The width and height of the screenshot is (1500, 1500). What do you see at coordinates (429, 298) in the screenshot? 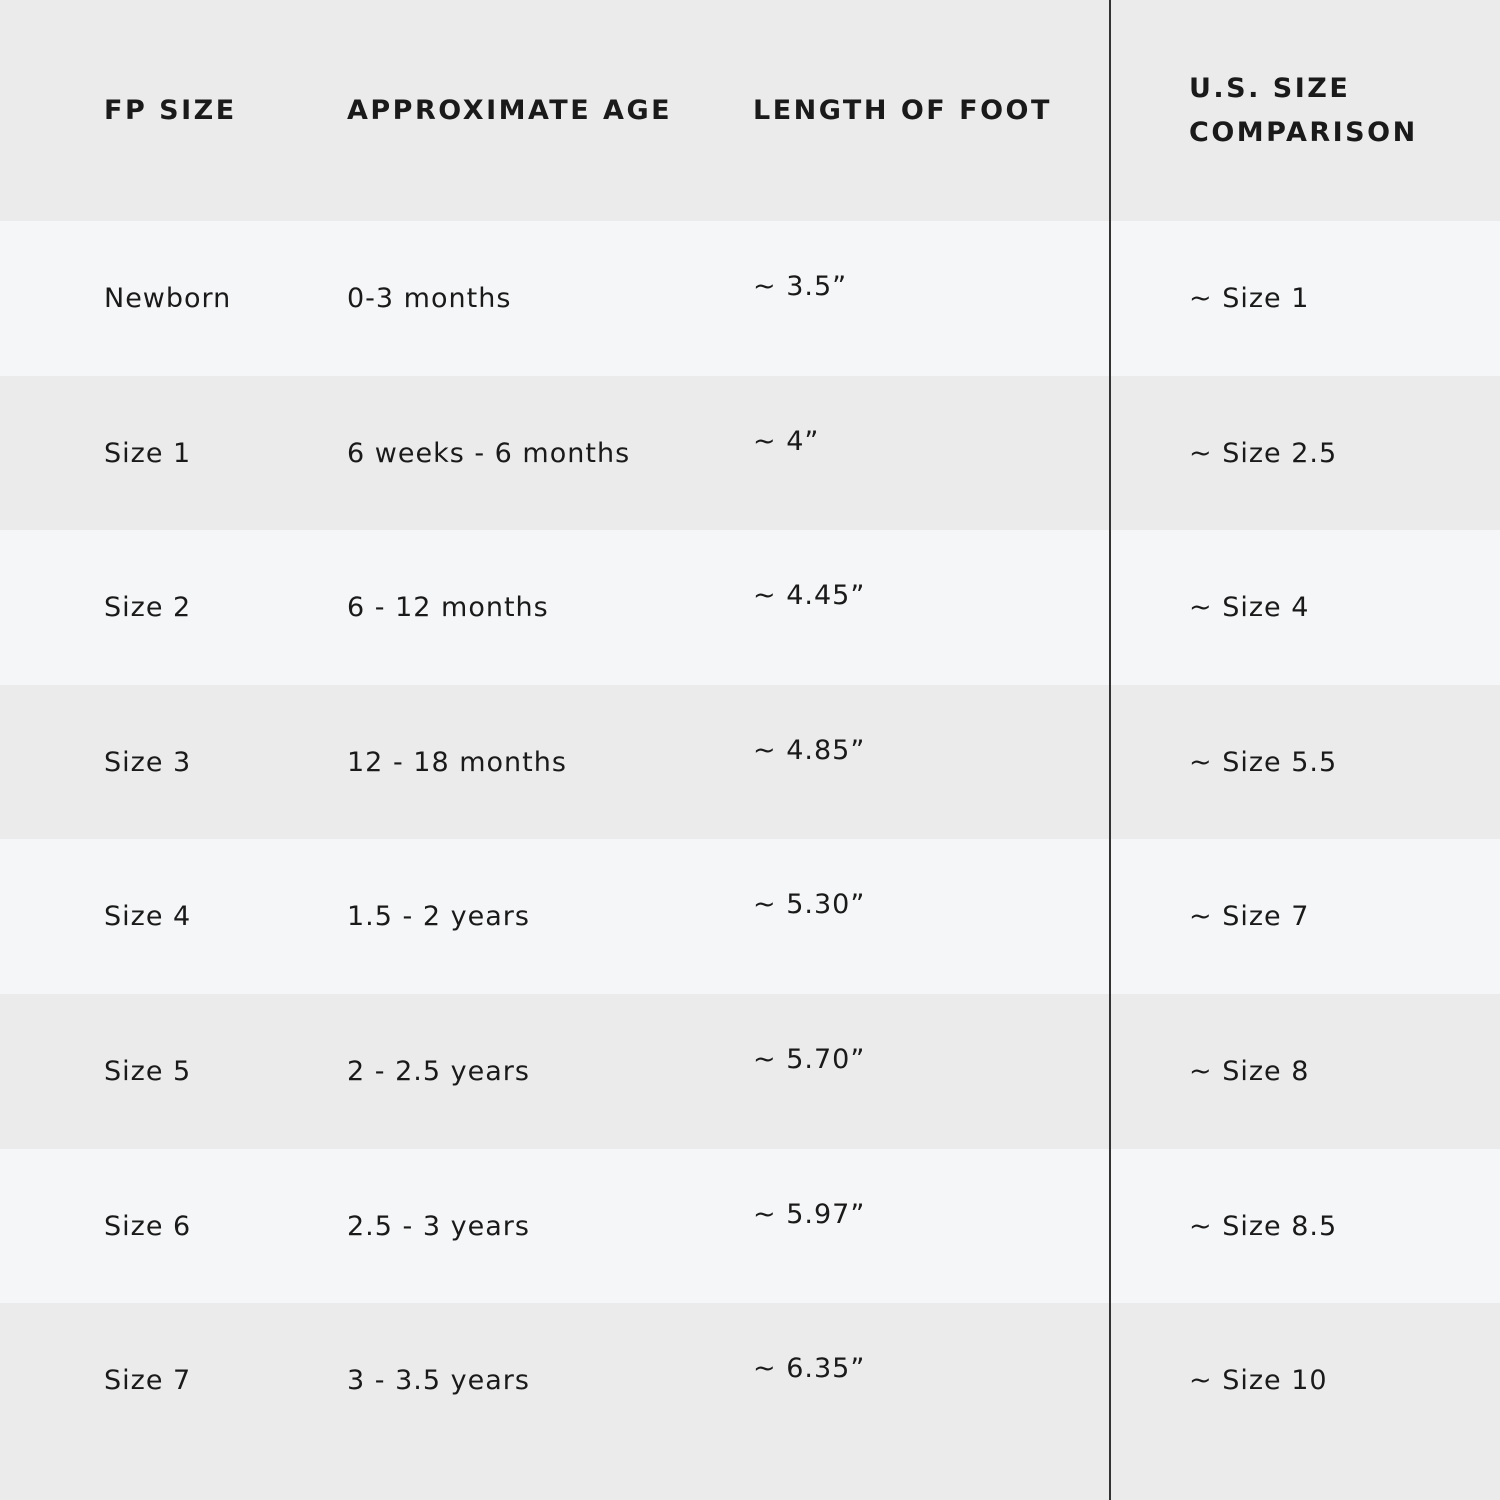
I see `table-cell: 0-3 months` at bounding box center [429, 298].